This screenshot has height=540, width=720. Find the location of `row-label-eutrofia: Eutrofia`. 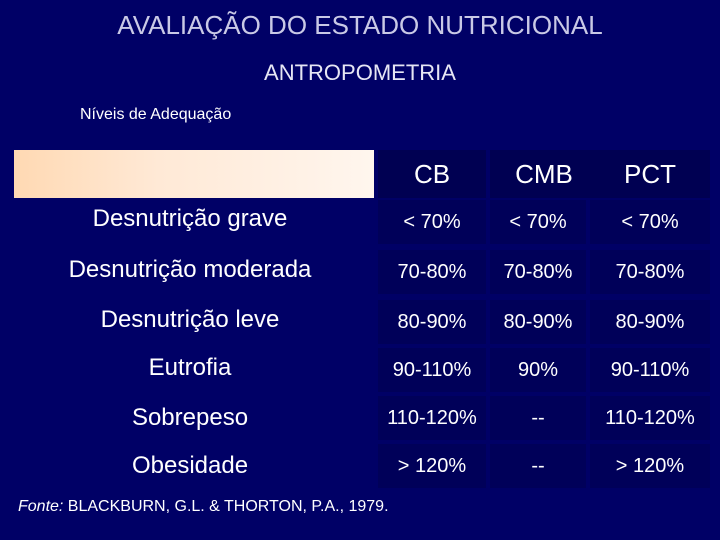

row-label-eutrofia: Eutrofia is located at coordinates (190, 367).